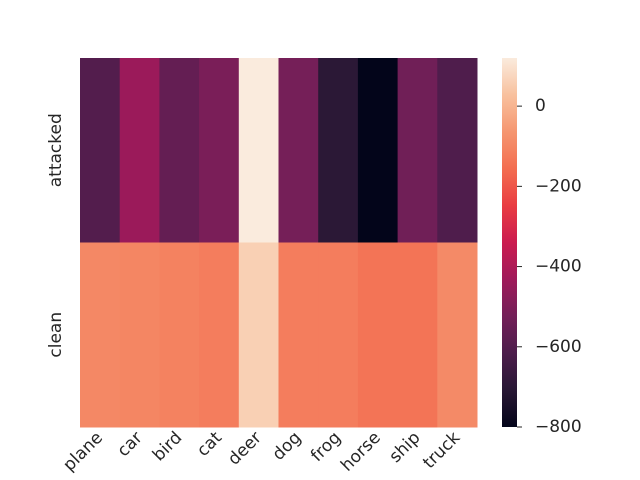 The image size is (640, 480). Describe the element at coordinates (245, 449) in the screenshot. I see `x-tick-label: deer` at that location.